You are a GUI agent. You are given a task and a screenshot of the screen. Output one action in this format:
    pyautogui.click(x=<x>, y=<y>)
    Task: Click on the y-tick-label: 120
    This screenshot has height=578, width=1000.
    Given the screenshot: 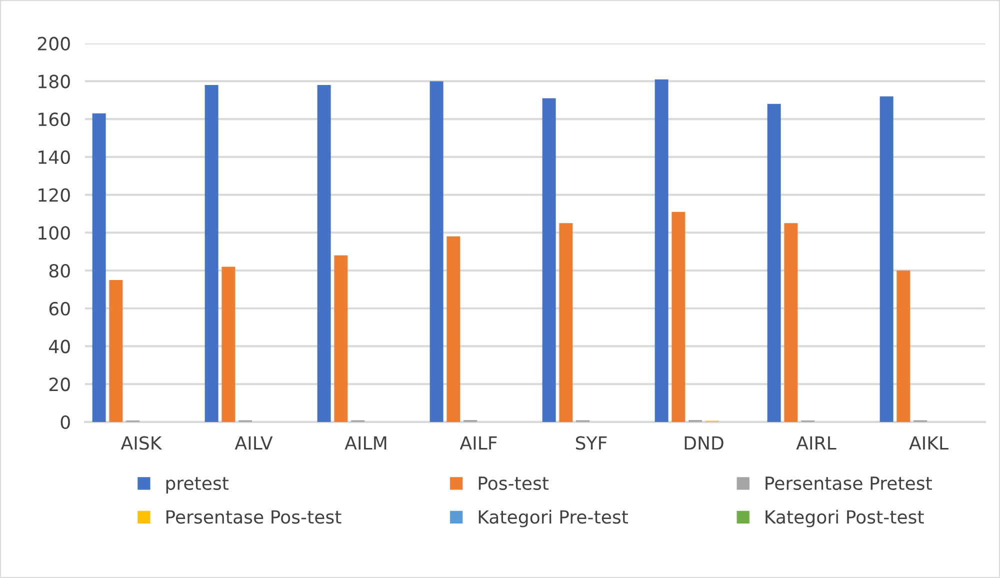 What is the action you would take?
    pyautogui.click(x=54, y=195)
    